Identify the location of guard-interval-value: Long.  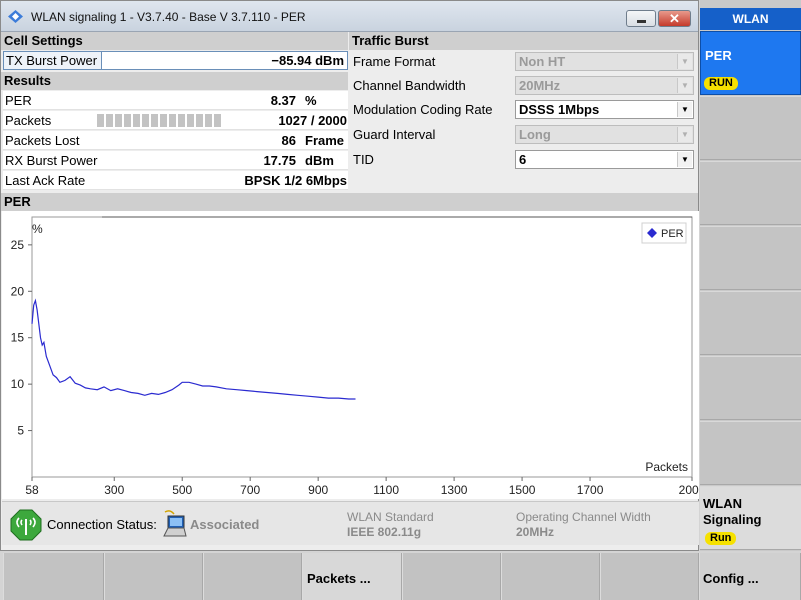
(535, 134).